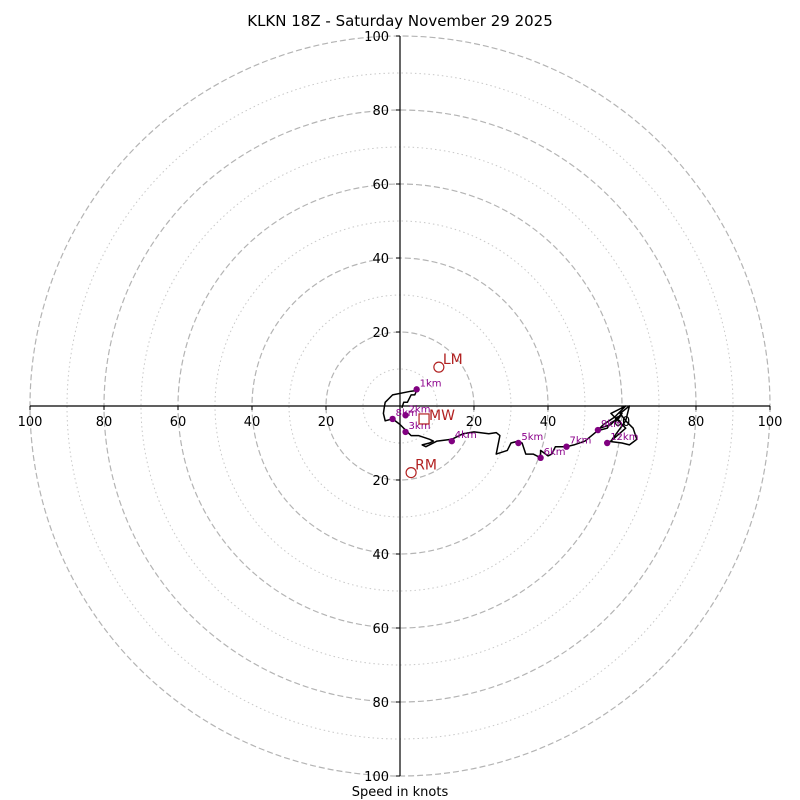 This screenshot has width=800, height=800. What do you see at coordinates (426, 466) in the screenshot?
I see `rm-label: RM` at bounding box center [426, 466].